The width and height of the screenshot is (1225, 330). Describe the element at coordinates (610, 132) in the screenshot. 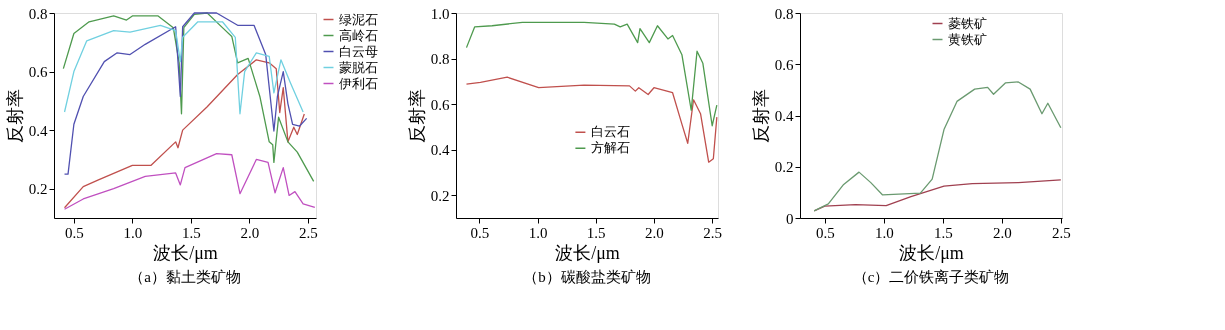

I see `legend-label: 白云石` at that location.